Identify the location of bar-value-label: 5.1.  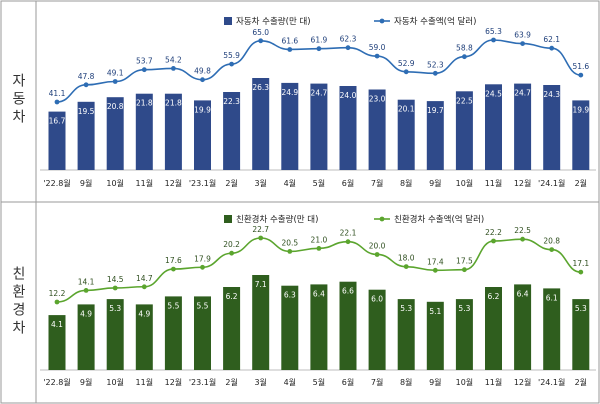
(435, 311).